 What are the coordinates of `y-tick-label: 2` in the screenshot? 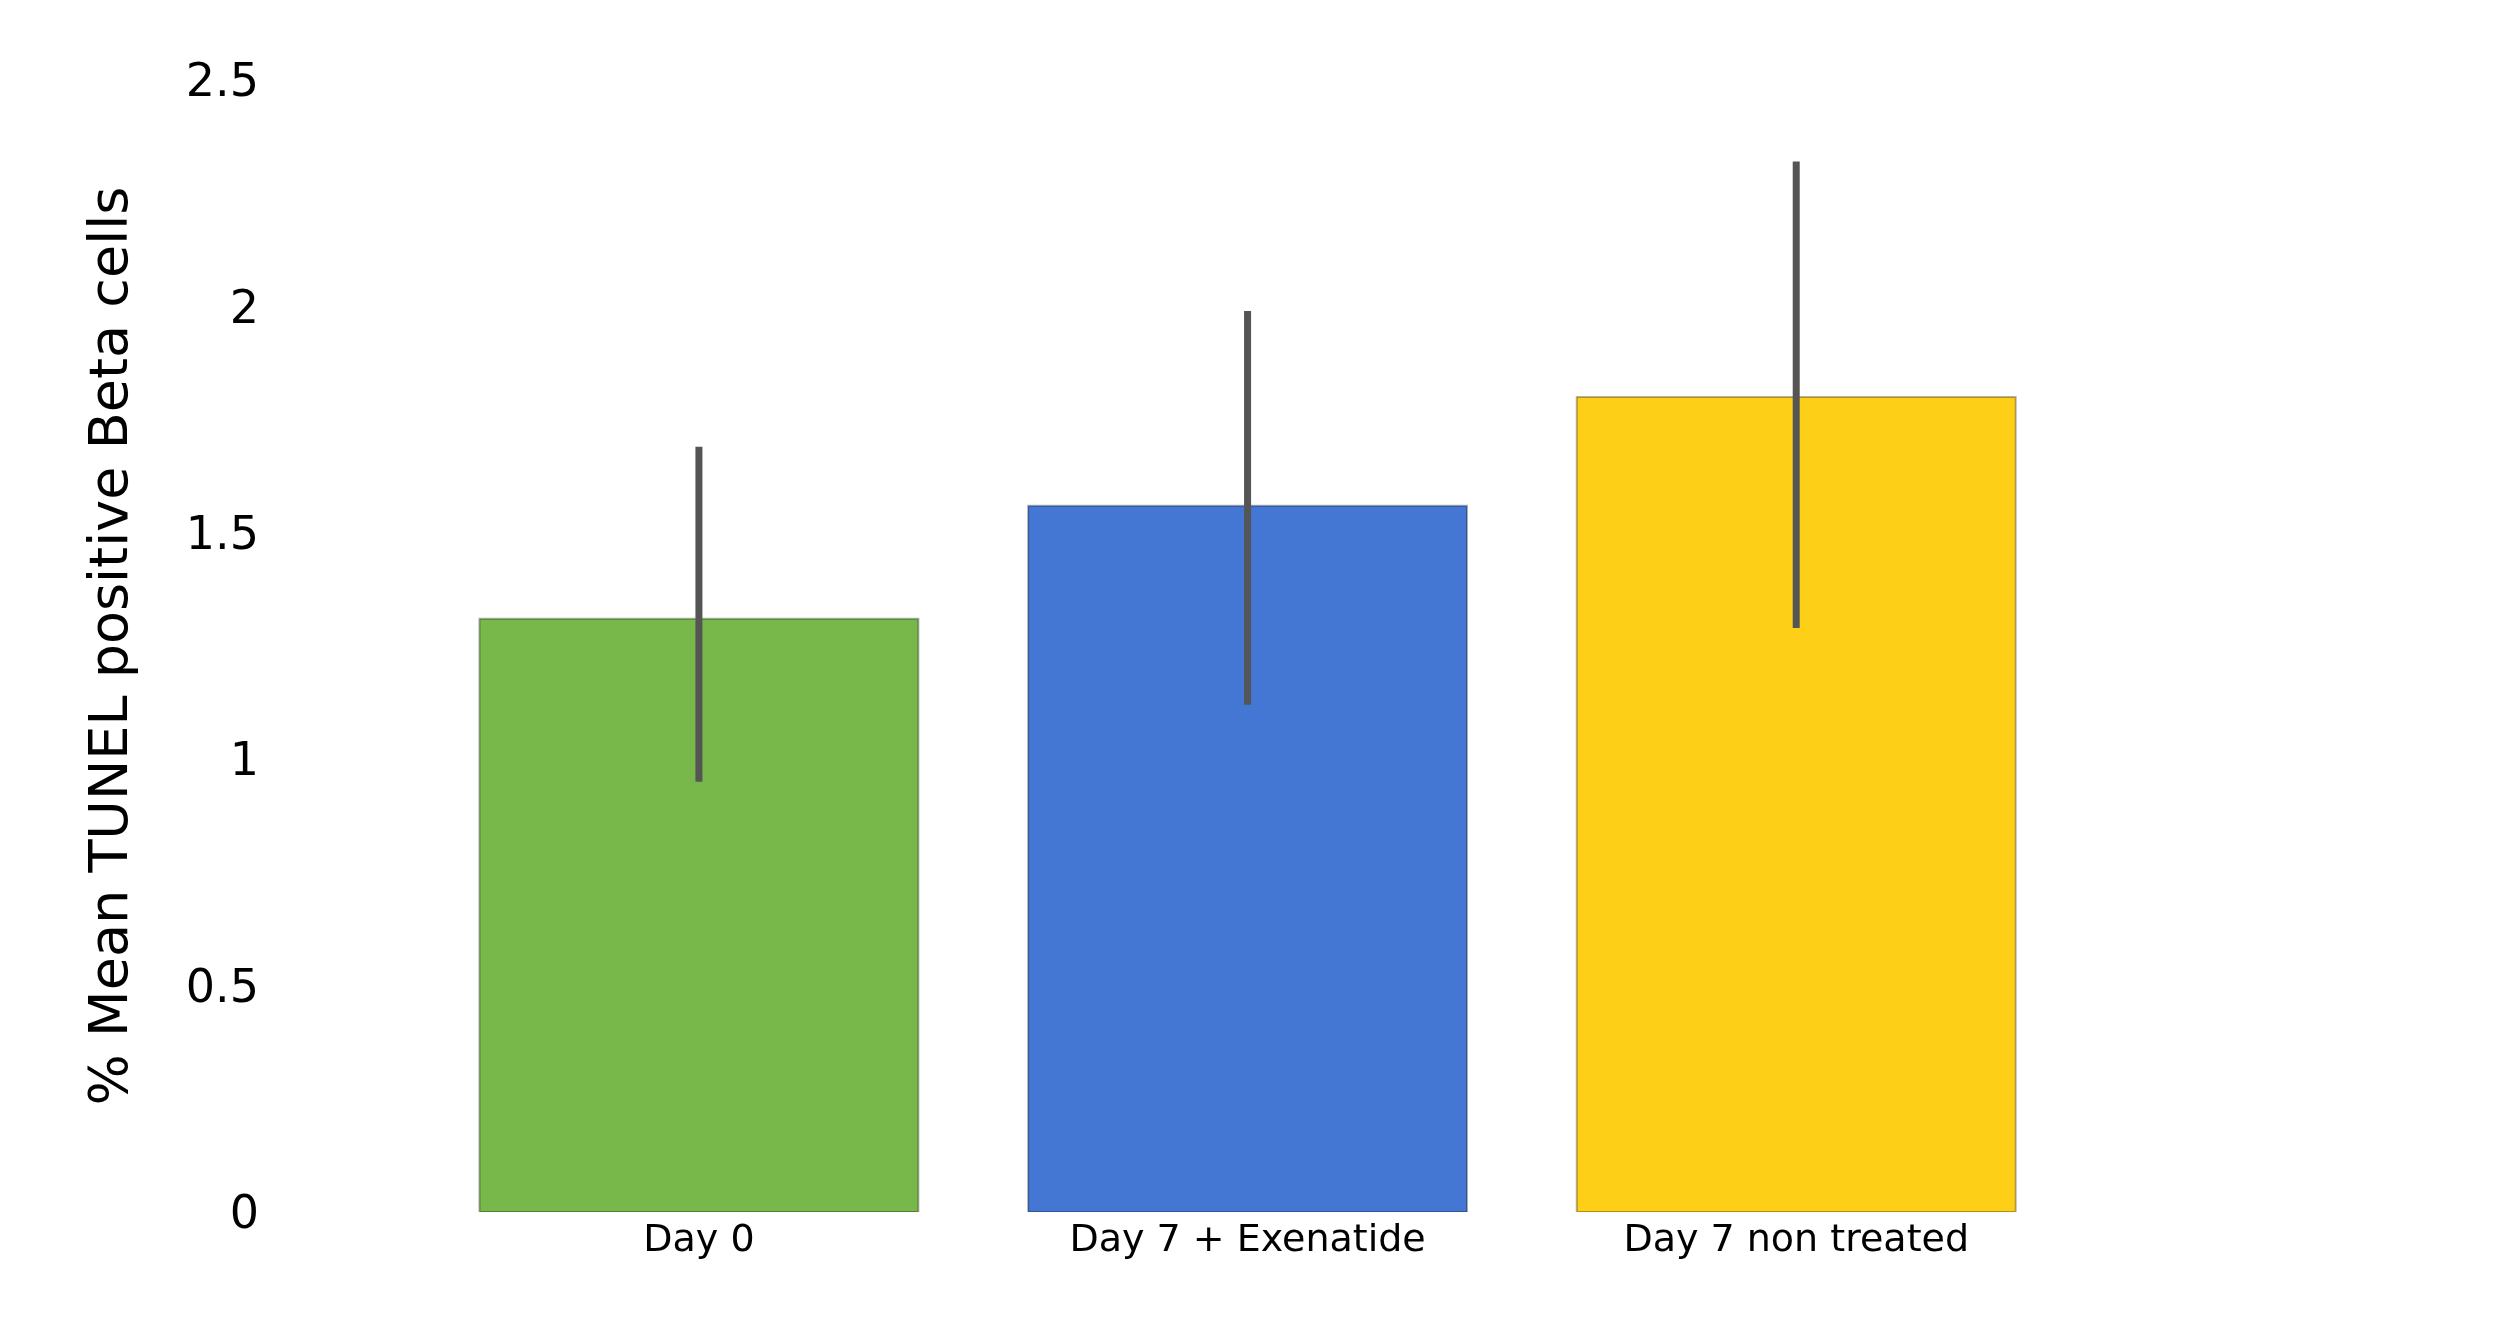 It's located at (244, 306).